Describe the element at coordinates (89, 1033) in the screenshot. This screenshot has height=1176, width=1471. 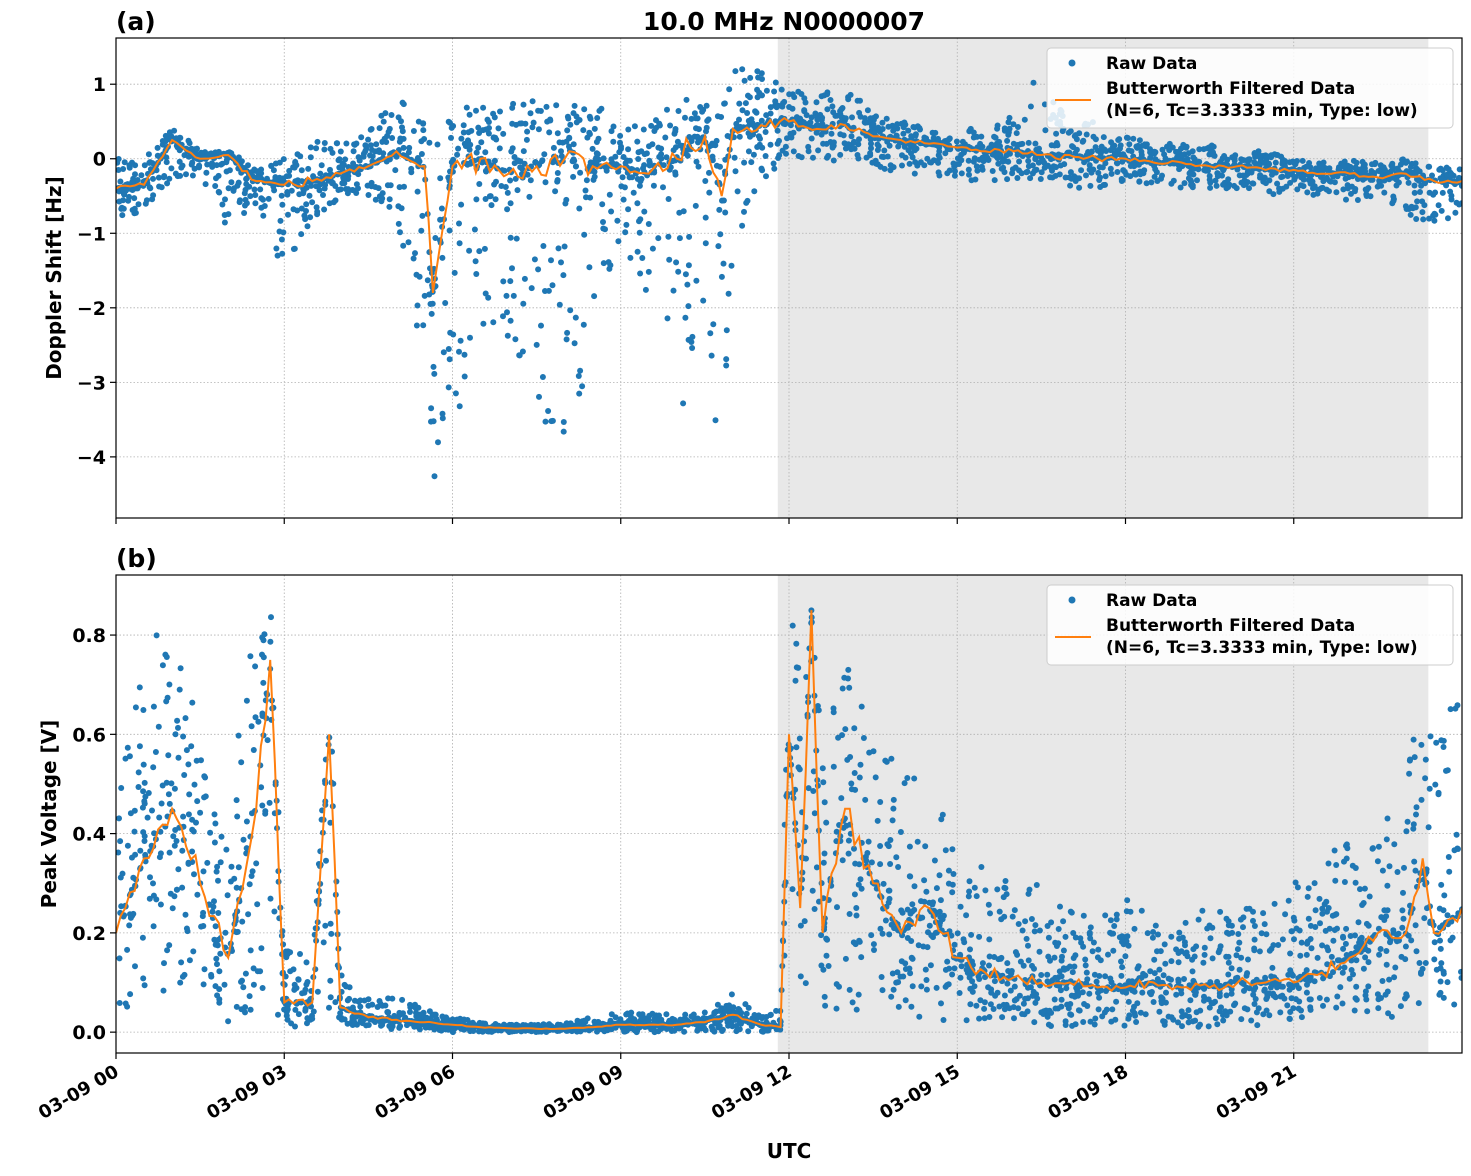
I see `y-tick-label: 0.0` at that location.